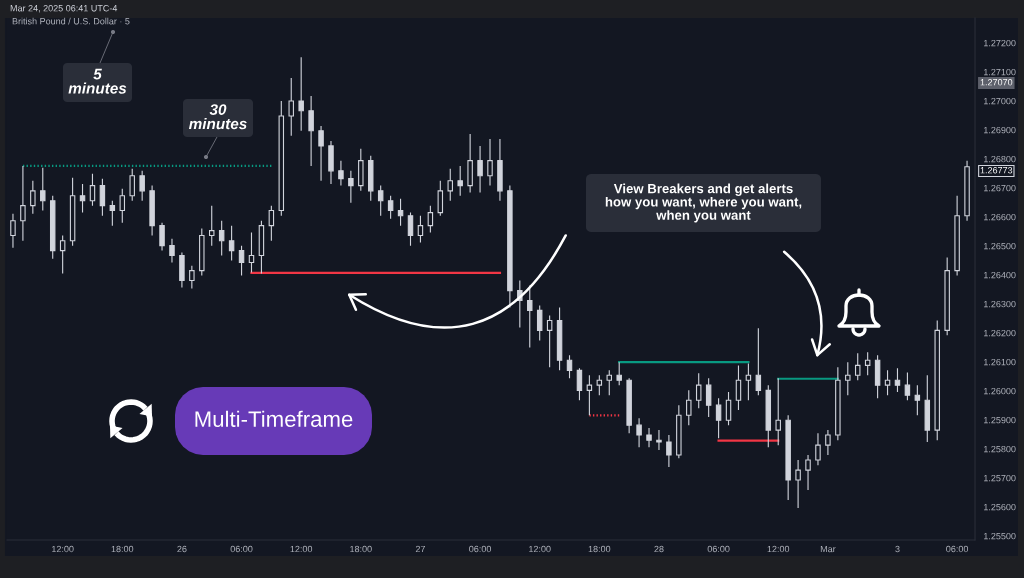  Describe the element at coordinates (659, 549) in the screenshot. I see `x-tick-label: 28` at that location.